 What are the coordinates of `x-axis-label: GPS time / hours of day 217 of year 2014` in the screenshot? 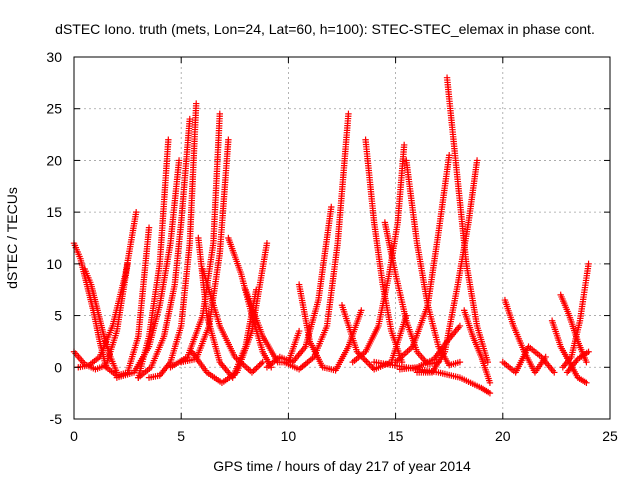 It's located at (342, 466).